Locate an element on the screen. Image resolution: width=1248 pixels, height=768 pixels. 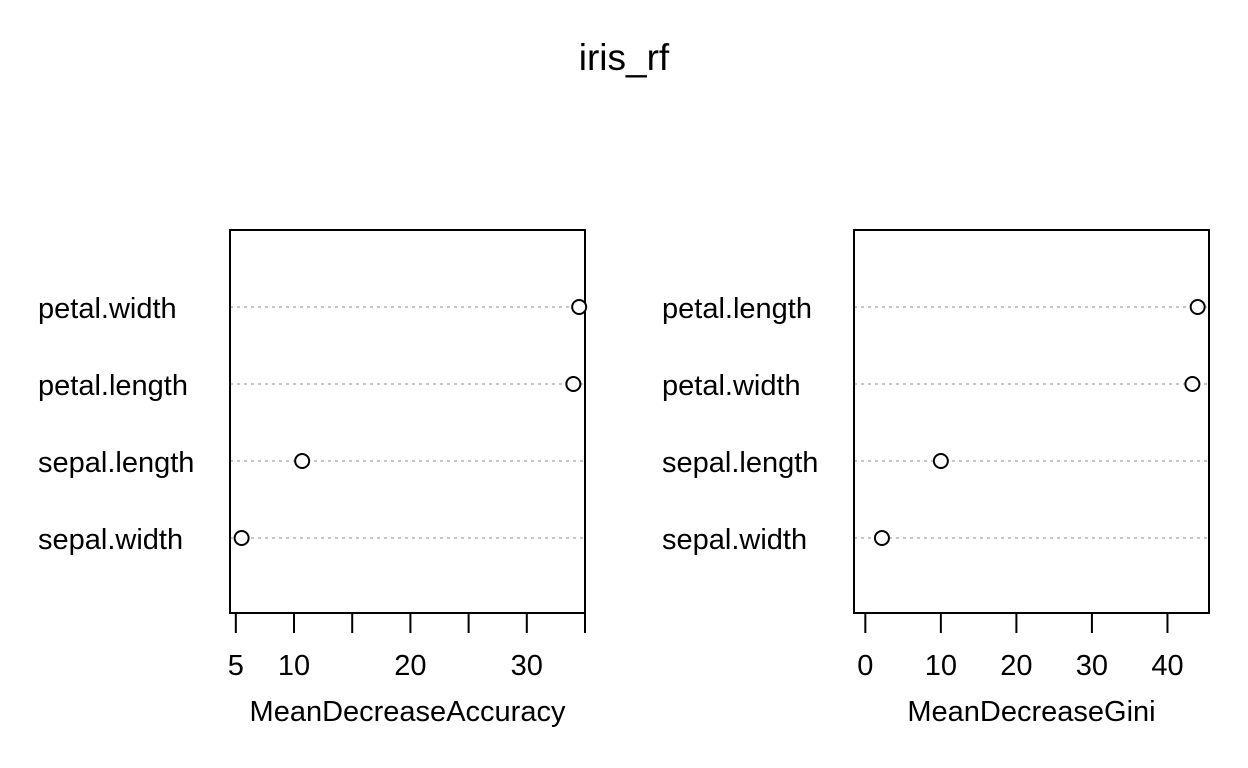
x-tick-label: 5 is located at coordinates (236, 666).